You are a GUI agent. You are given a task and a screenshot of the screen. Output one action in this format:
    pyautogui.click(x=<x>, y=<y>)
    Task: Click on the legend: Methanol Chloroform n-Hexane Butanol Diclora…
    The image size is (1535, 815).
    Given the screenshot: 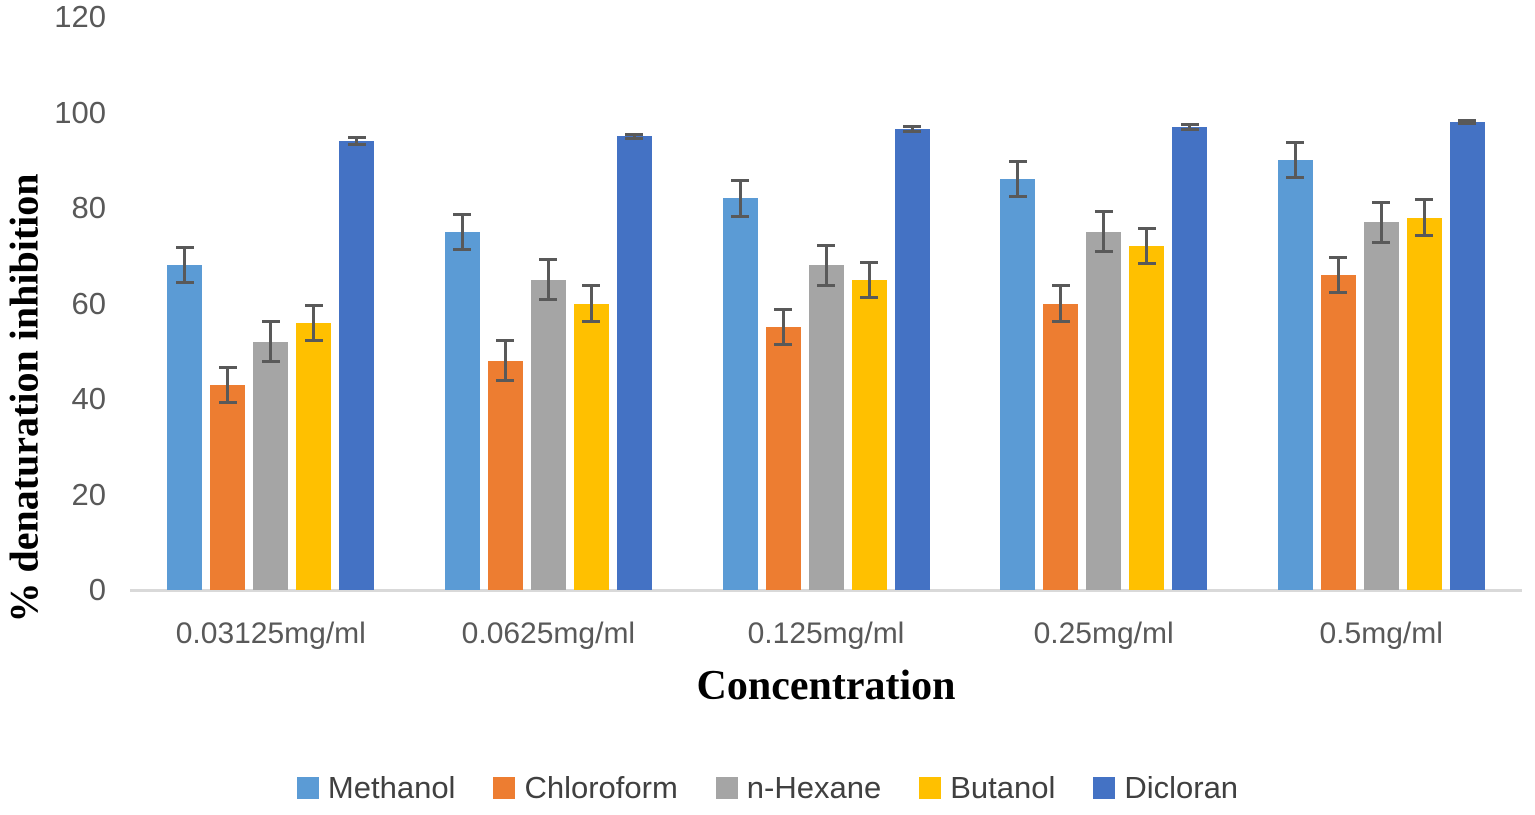 What is the action you would take?
    pyautogui.click(x=767, y=788)
    